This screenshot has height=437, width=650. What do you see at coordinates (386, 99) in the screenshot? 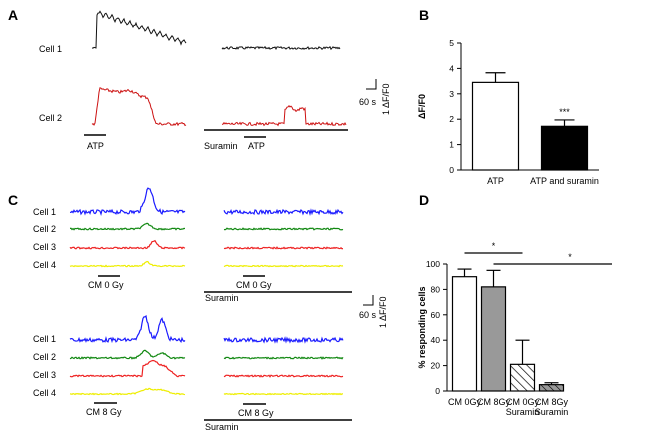
I see `panel-a-scale-amp: 1 ΔF/F0` at bounding box center [386, 99].